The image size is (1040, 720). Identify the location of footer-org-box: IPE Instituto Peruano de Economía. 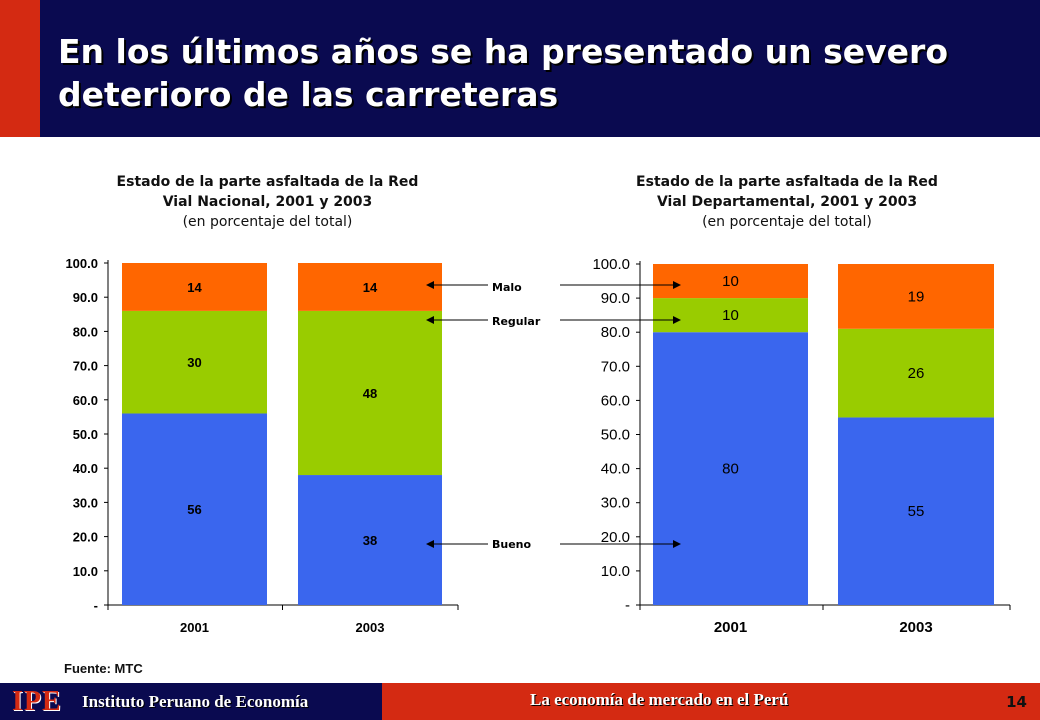
(191, 701).